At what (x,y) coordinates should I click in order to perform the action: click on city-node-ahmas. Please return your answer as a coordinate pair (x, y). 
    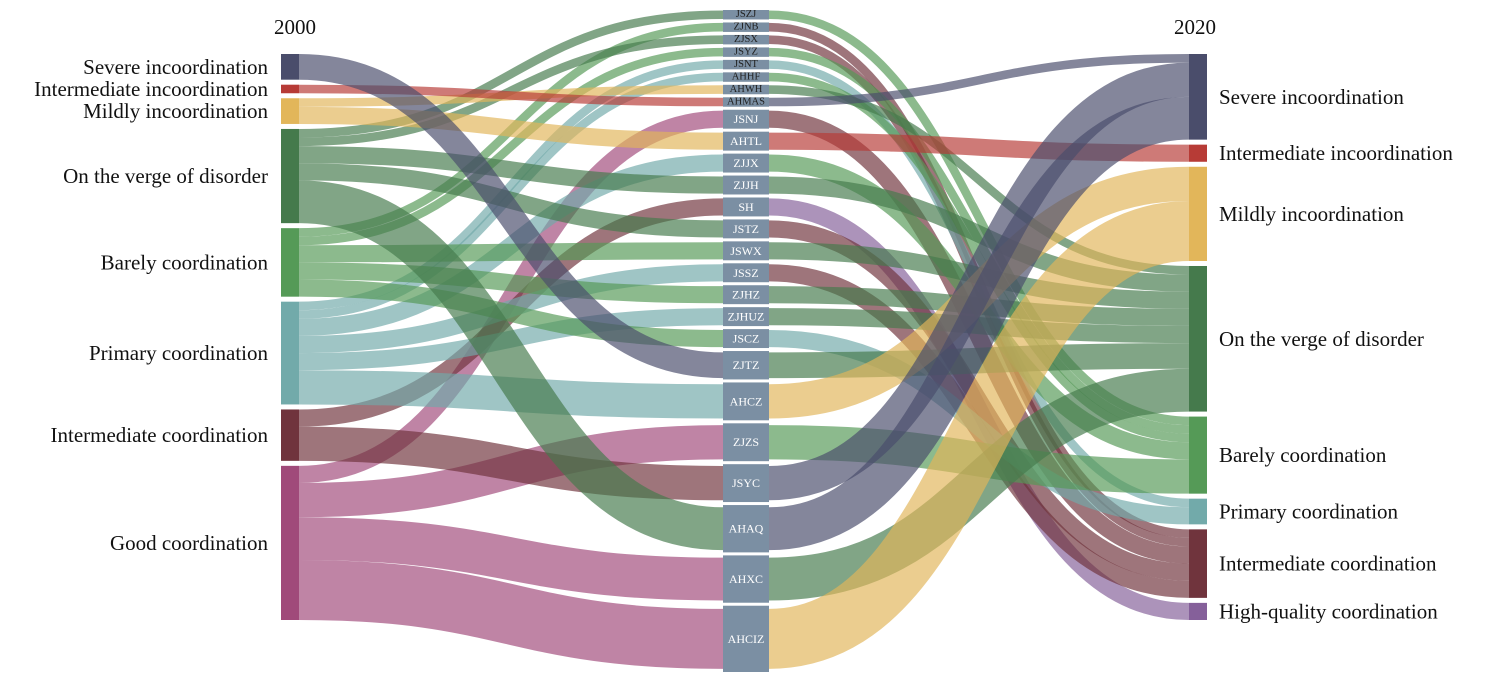
    Looking at the image, I should click on (746, 102).